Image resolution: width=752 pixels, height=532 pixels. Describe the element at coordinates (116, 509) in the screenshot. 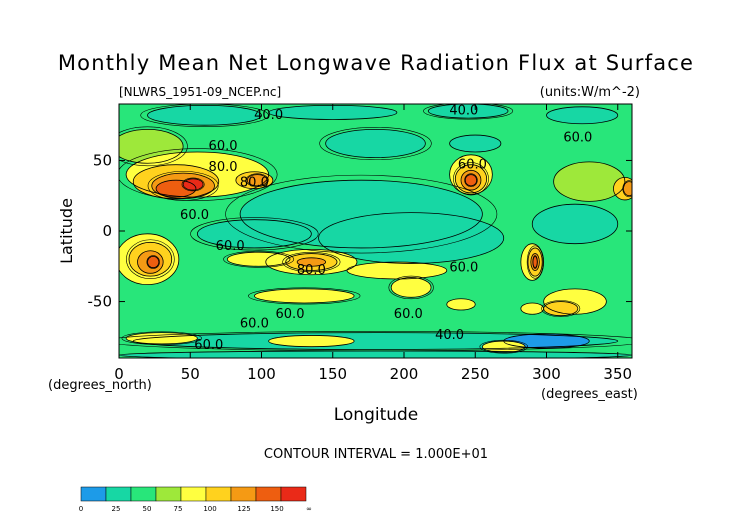

I see `colorbar-label: 25` at that location.